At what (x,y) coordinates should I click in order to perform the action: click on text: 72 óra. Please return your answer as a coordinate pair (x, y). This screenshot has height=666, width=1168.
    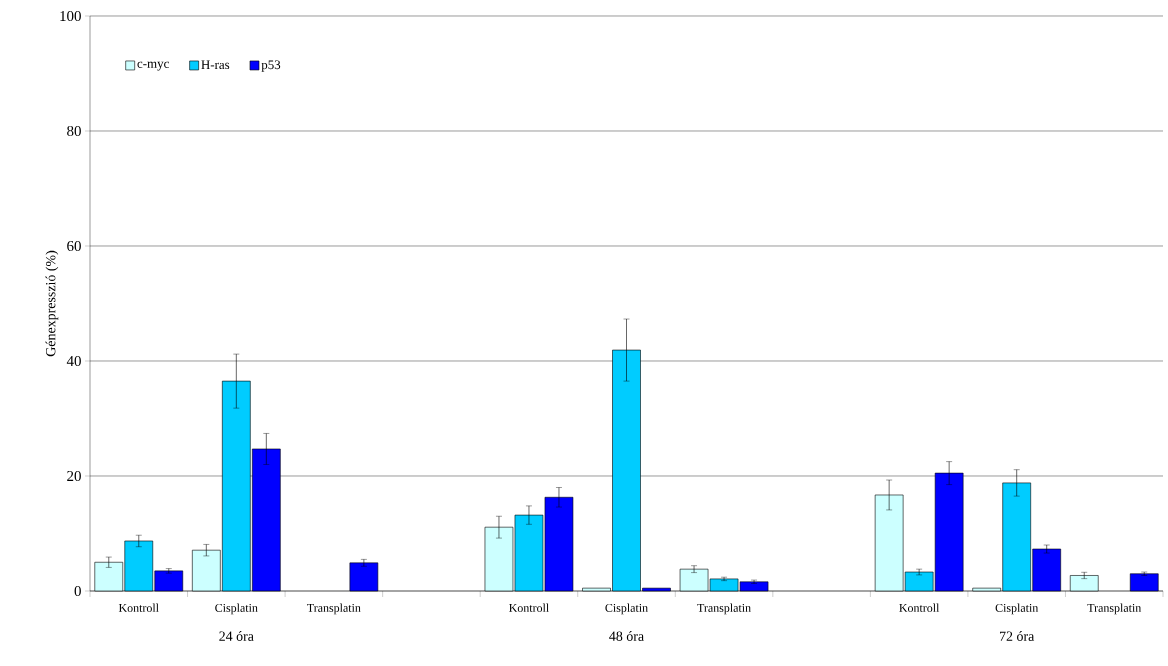
    Looking at the image, I should click on (1017, 636).